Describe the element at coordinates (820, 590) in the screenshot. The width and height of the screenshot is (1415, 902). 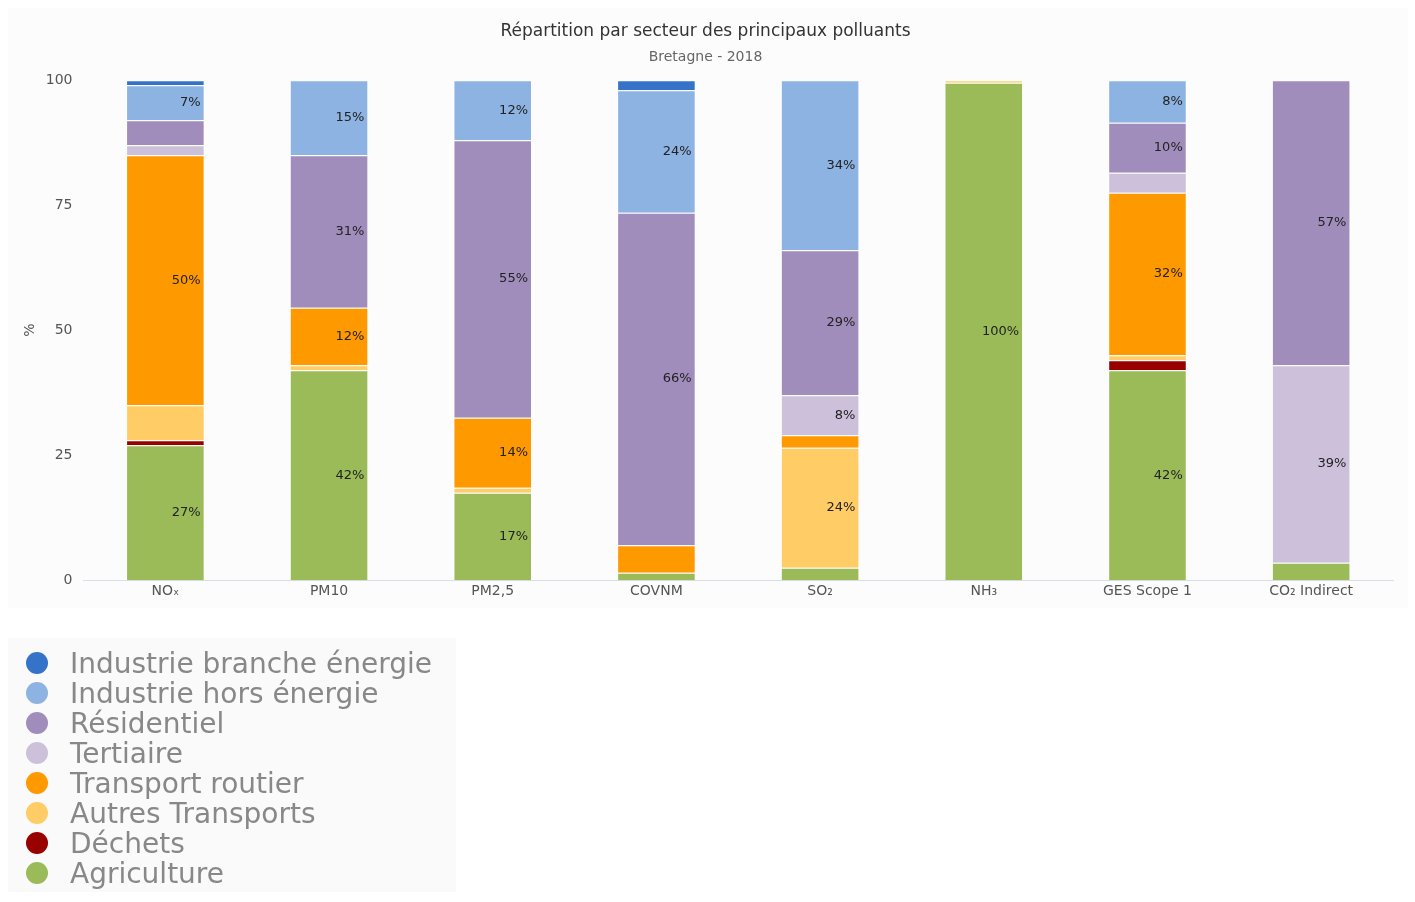
I see `x-tick-label: SO₂` at that location.